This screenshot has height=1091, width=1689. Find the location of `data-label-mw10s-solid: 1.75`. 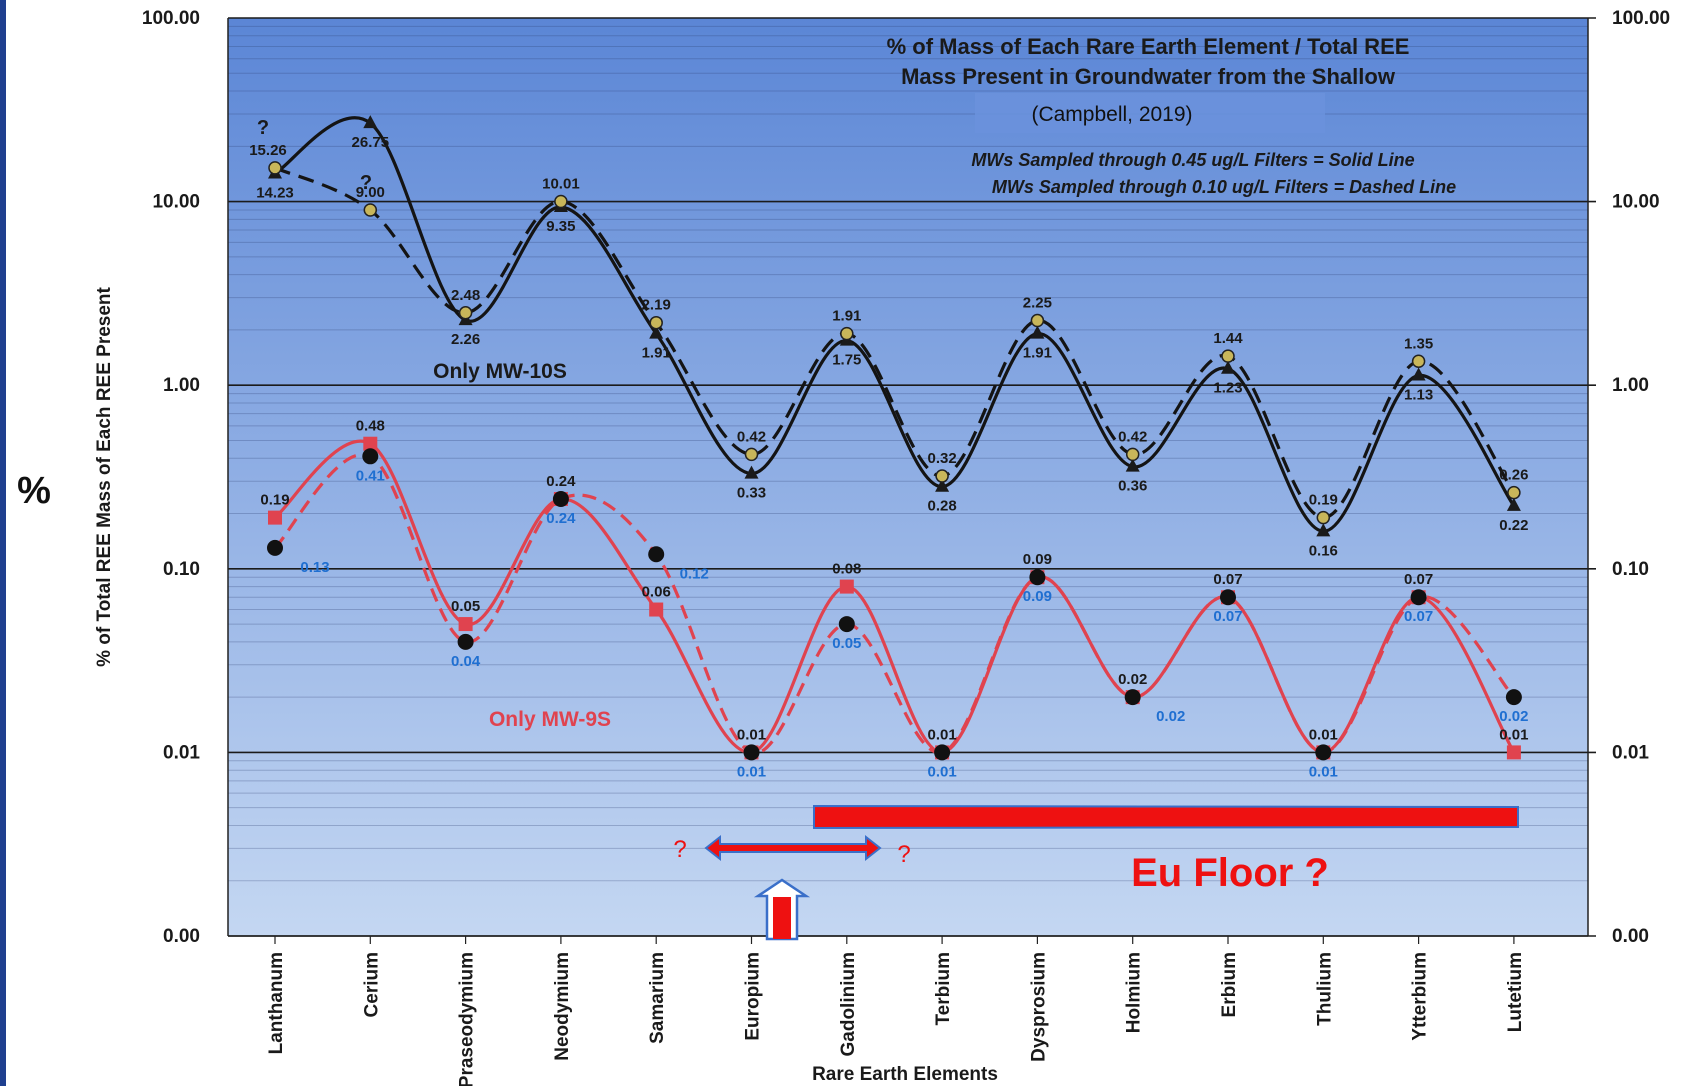

data-label-mw10s-solid: 1.75 is located at coordinates (846, 360).